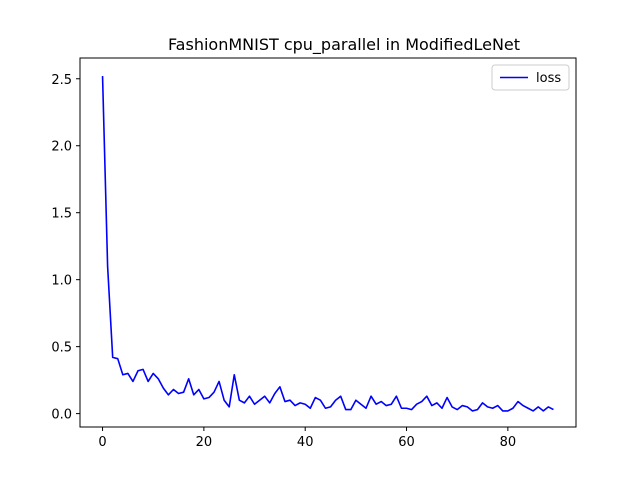 This screenshot has height=480, width=640. Describe the element at coordinates (406, 442) in the screenshot. I see `x-tick-label: 60` at that location.